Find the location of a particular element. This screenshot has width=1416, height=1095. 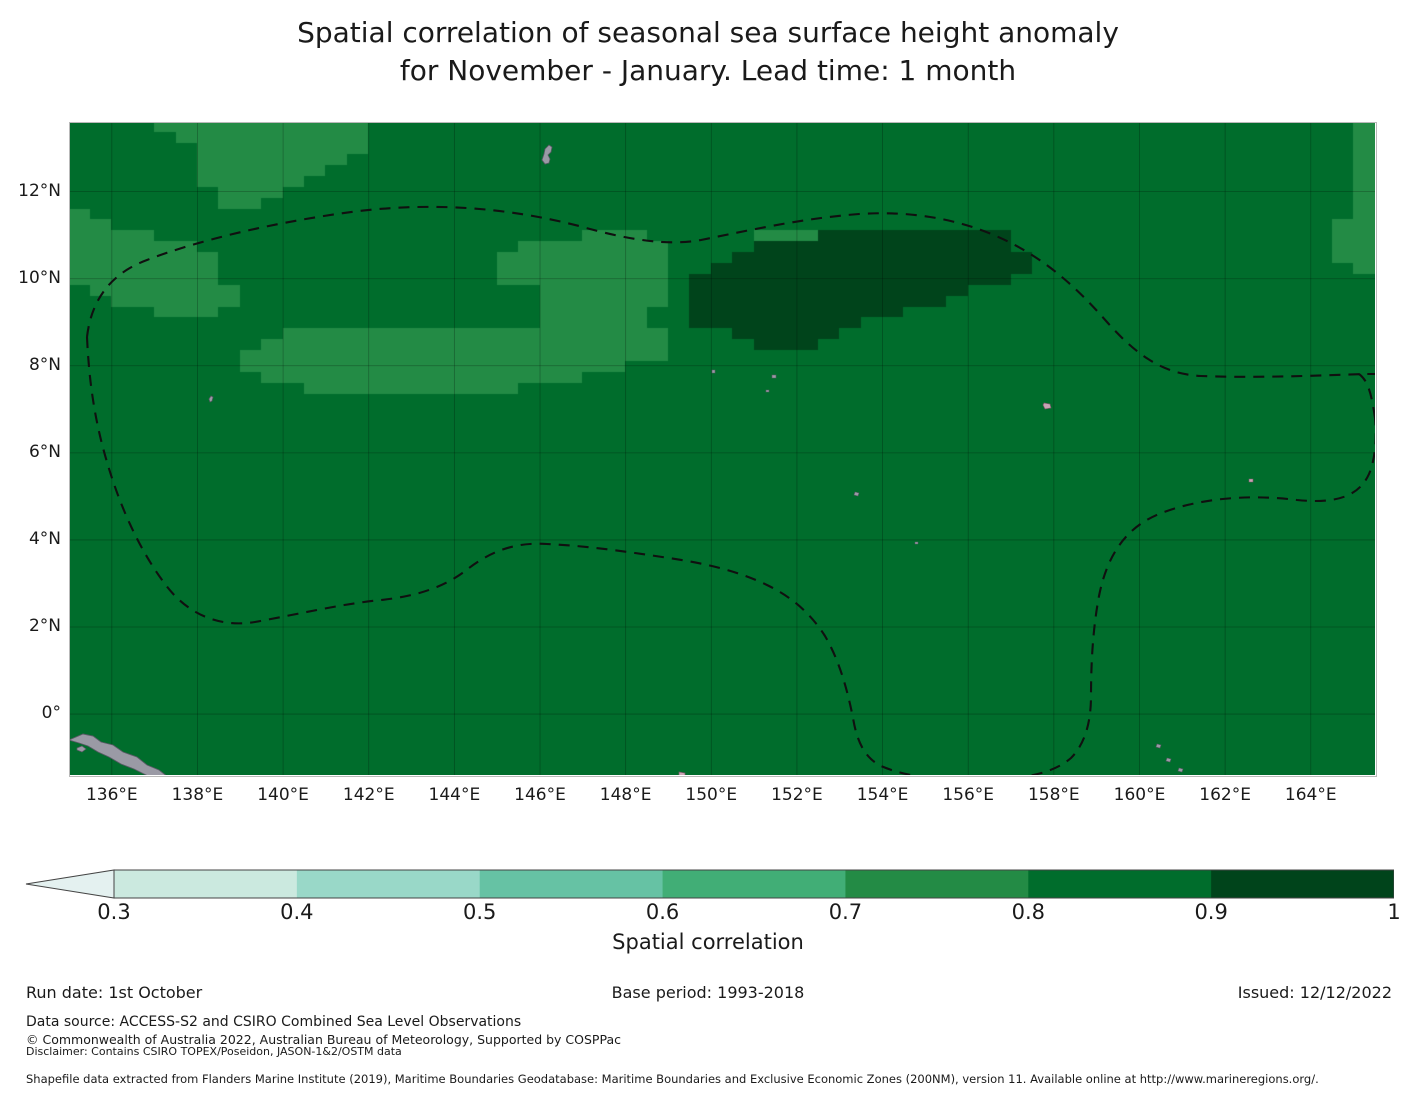

colorbar-tick-label: 0.3 is located at coordinates (114, 912).